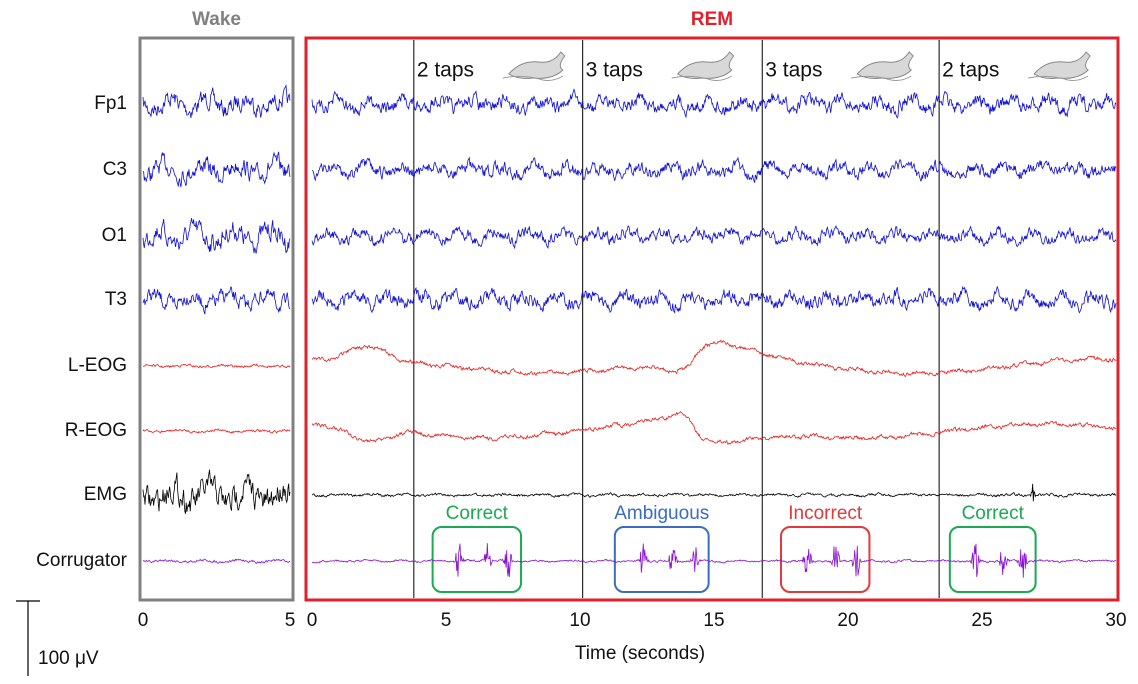 This screenshot has width=1138, height=684. What do you see at coordinates (713, 620) in the screenshot?
I see `x-tick-label: 15` at bounding box center [713, 620].